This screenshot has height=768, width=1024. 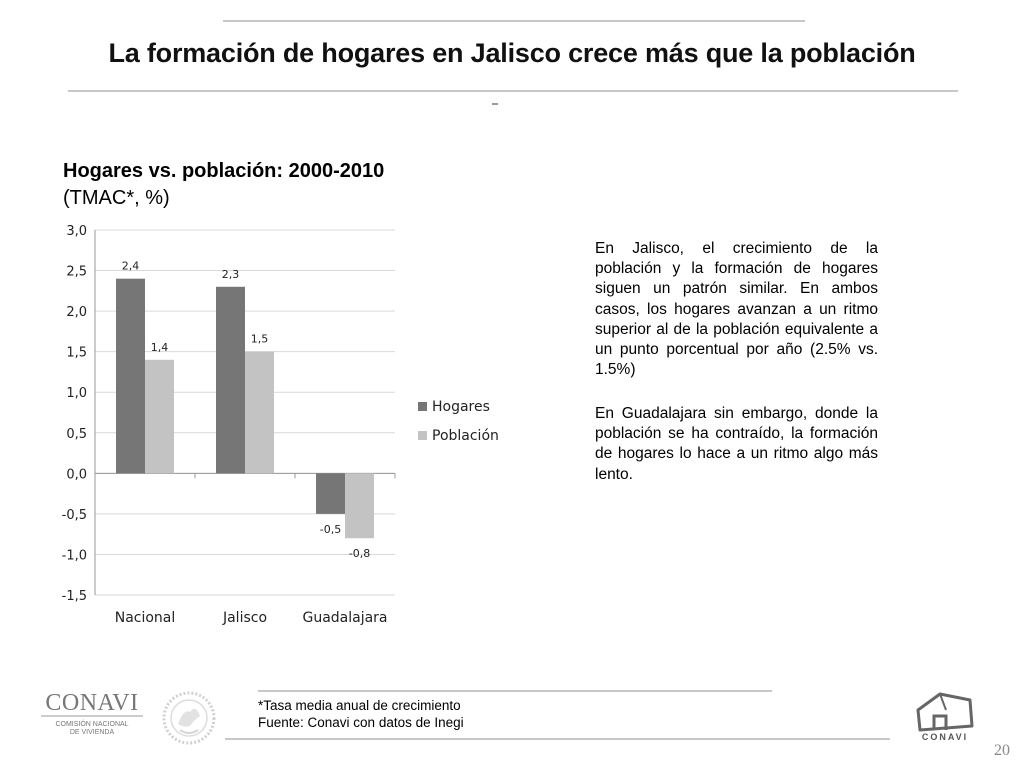 I want to click on x-category-label: Guadalajara, so click(x=344, y=618).